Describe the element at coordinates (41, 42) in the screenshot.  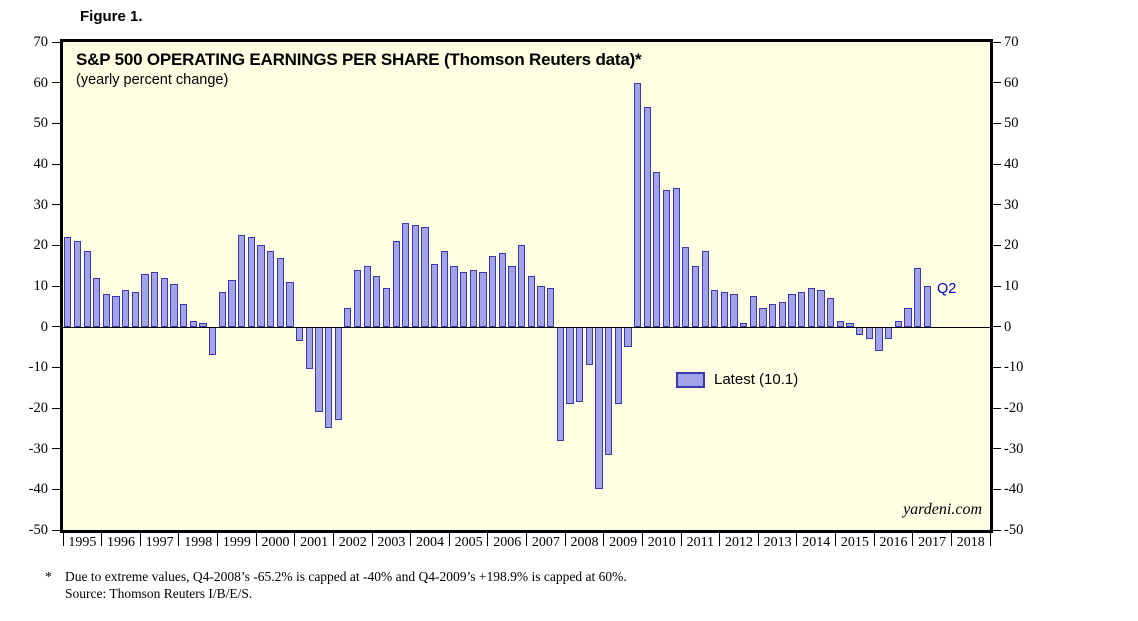
I see `y-axis-label-left: 70` at that location.